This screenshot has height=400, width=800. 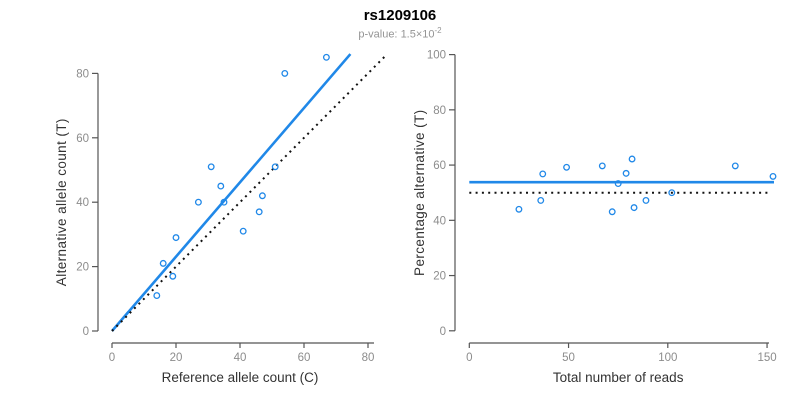 I want to click on x-axis-title: Total number of reads, so click(x=618, y=377).